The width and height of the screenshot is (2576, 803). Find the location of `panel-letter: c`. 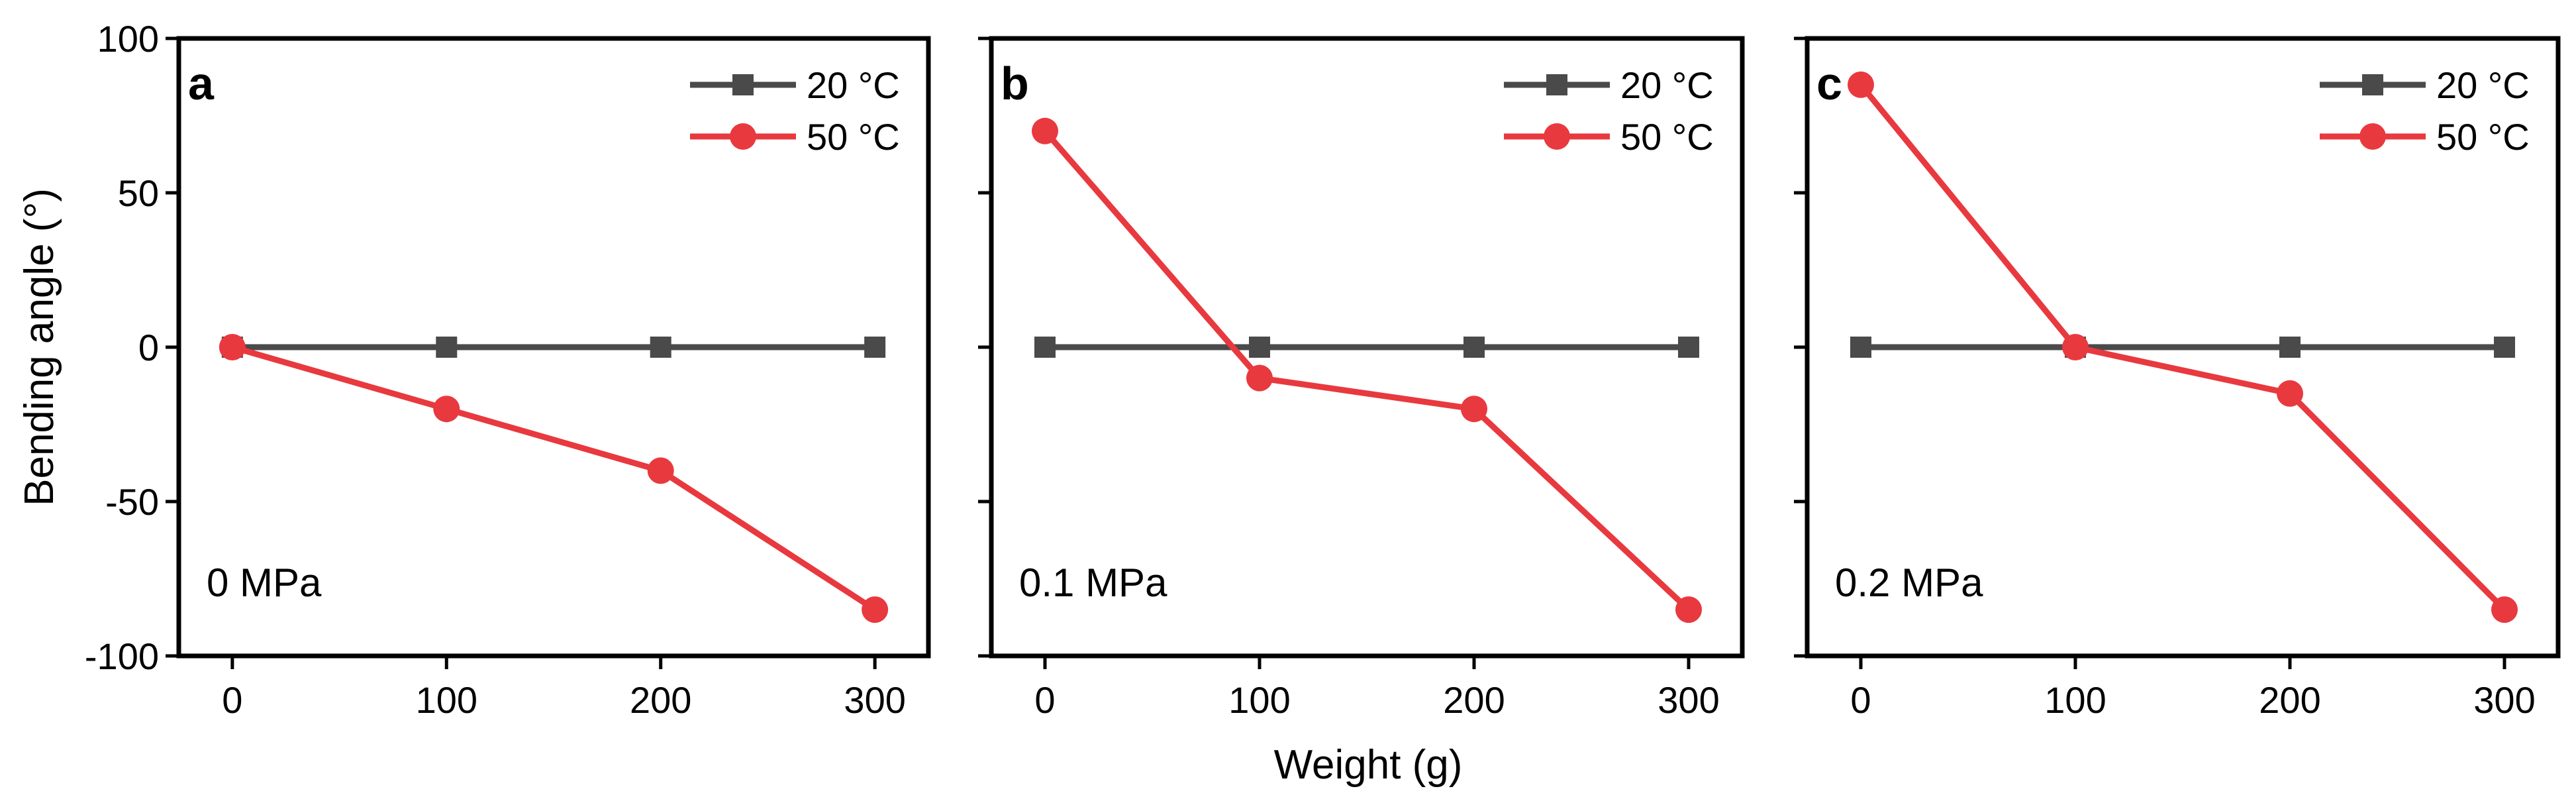

panel-letter: c is located at coordinates (1829, 83).